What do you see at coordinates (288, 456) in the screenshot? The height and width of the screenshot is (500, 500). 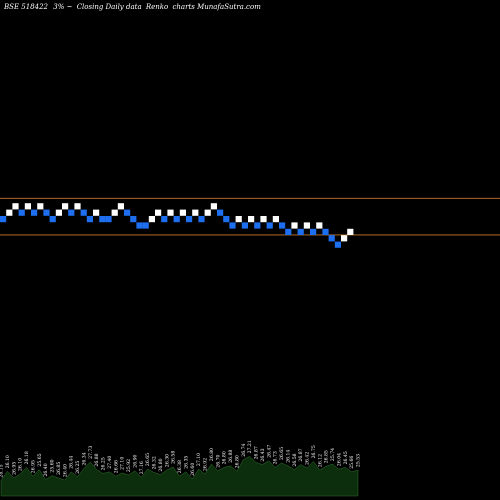 I see `volume-label: 26.14` at bounding box center [288, 456].